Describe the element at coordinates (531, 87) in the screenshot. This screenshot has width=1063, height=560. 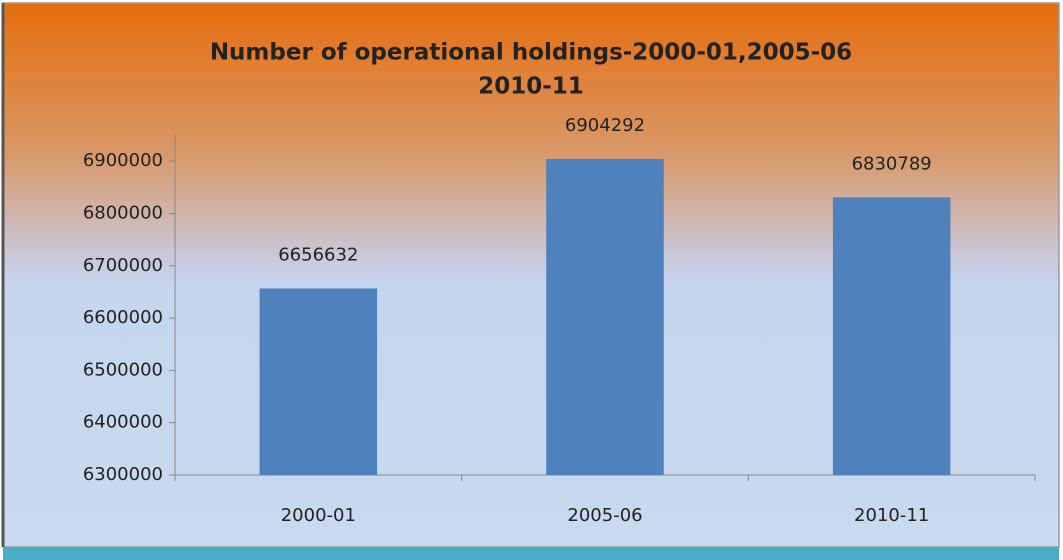
I see `chart-title: 2010-11` at that location.